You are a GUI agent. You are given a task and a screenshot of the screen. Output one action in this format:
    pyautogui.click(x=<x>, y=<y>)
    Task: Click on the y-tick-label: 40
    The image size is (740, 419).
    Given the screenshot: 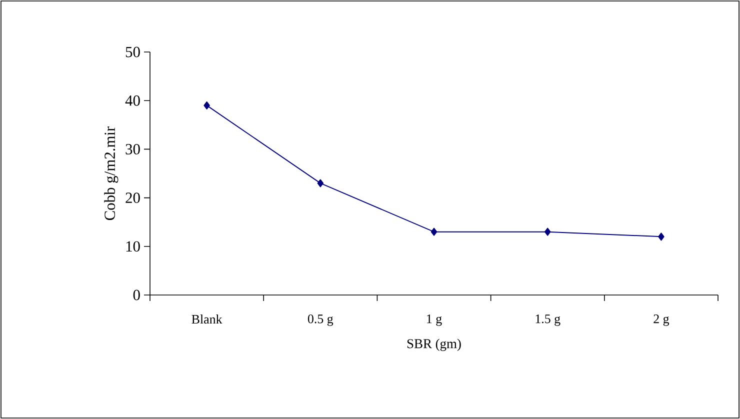 What is the action you would take?
    pyautogui.click(x=132, y=100)
    